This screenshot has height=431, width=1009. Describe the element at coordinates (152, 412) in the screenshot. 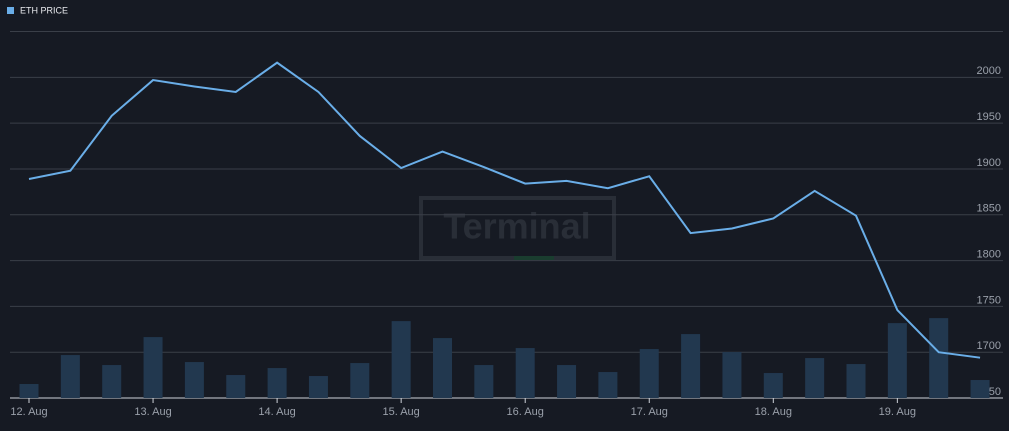

I see `x-tick-label: 13. Aug` at that location.